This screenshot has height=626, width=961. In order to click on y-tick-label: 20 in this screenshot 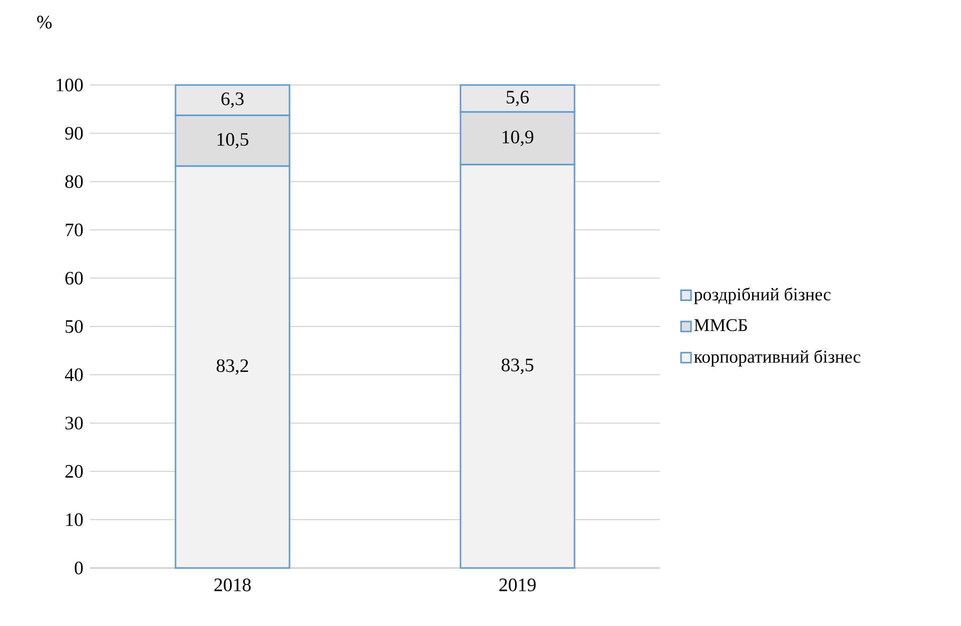, I will do `click(74, 471)`.